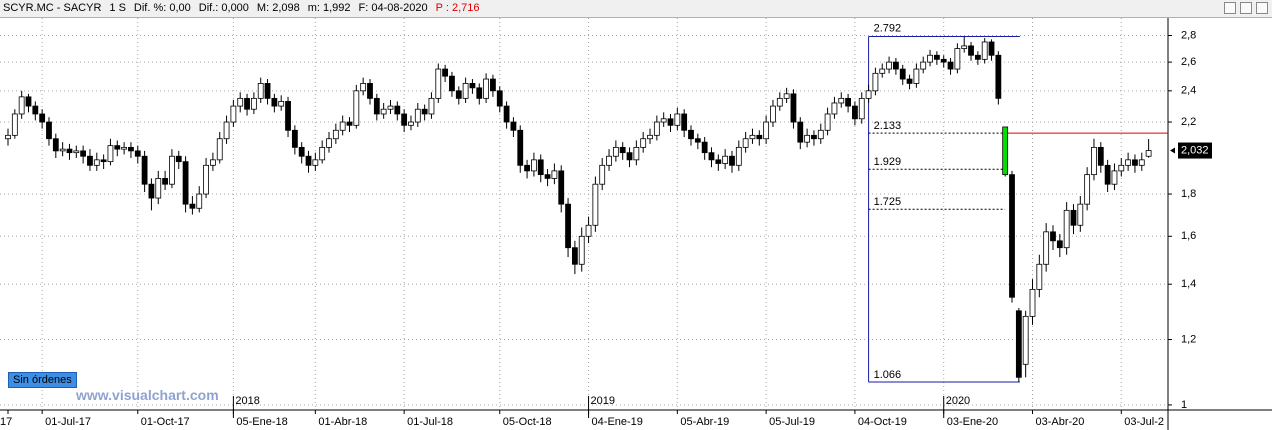  Describe the element at coordinates (1060, 422) in the screenshot. I see `x-tick-label: 03-Abr-20` at that location.